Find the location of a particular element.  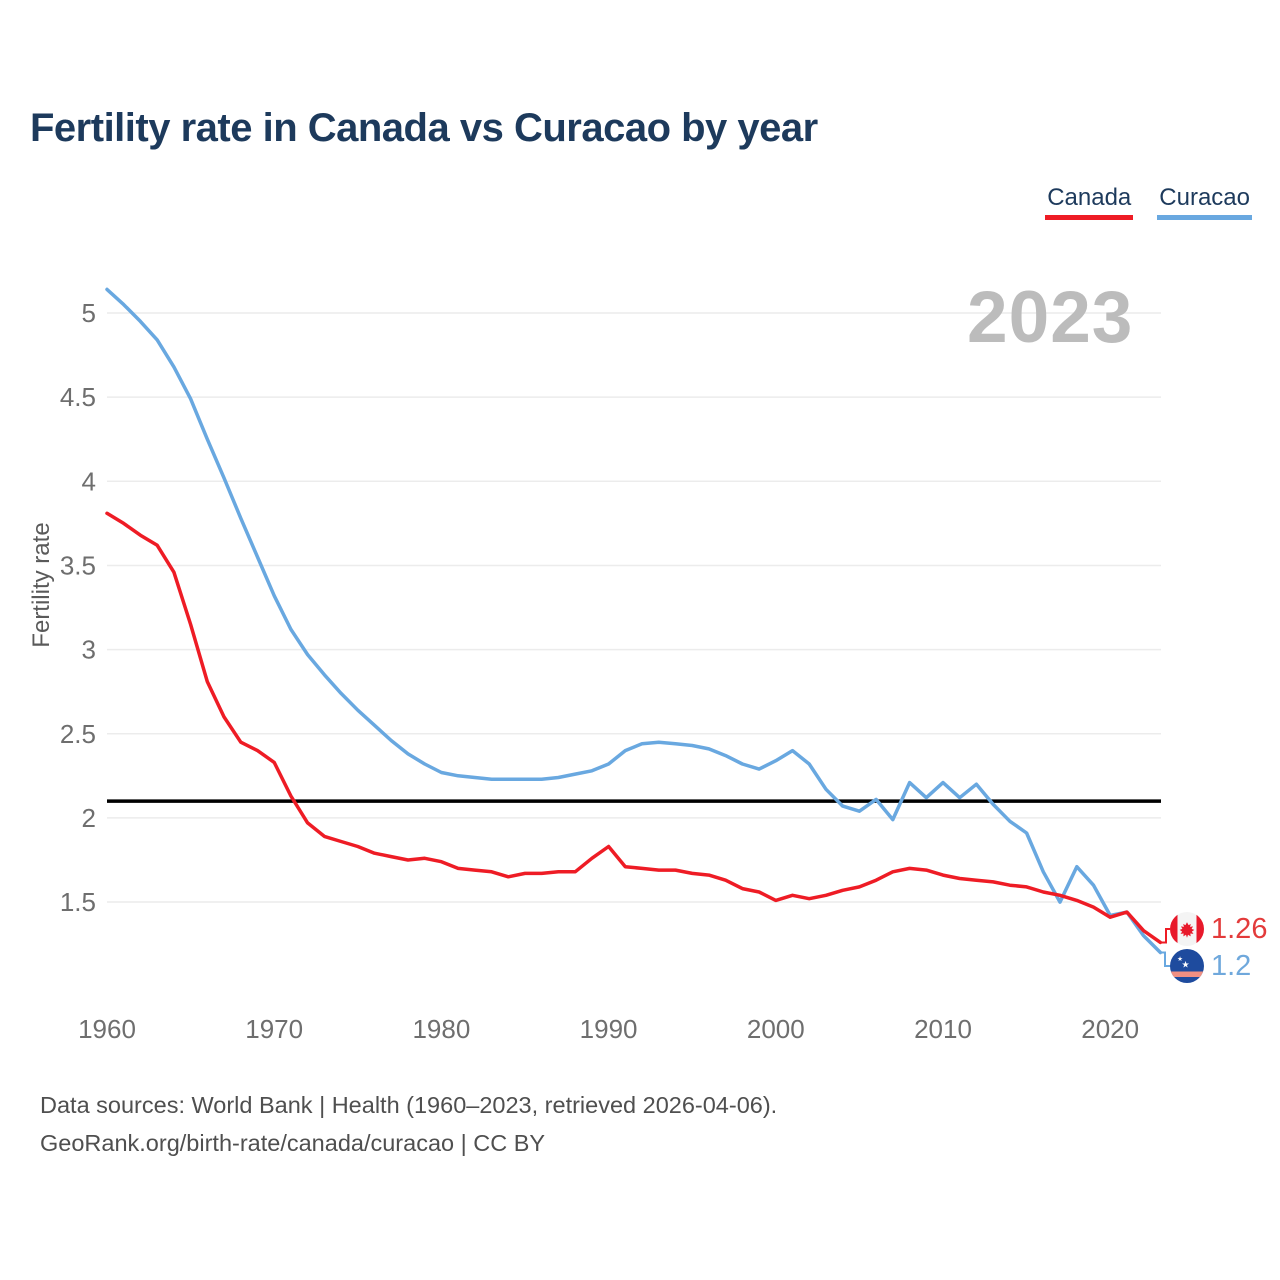

legend-label-curacao: Curacao is located at coordinates (1204, 197).